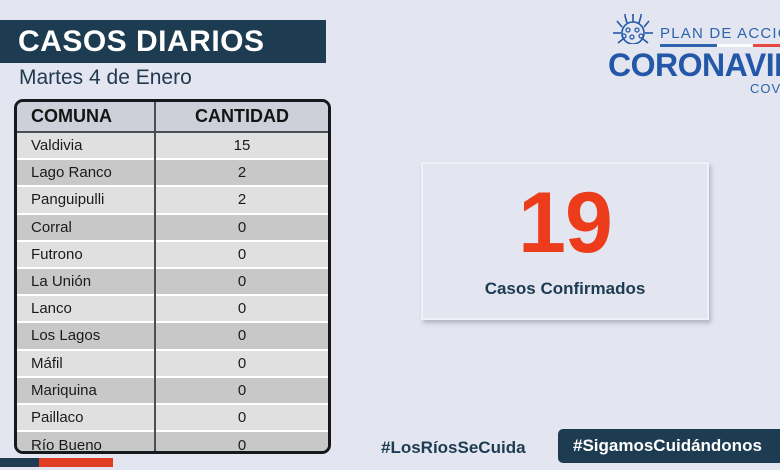  I want to click on cell-comuna: Máfil, so click(86, 362).